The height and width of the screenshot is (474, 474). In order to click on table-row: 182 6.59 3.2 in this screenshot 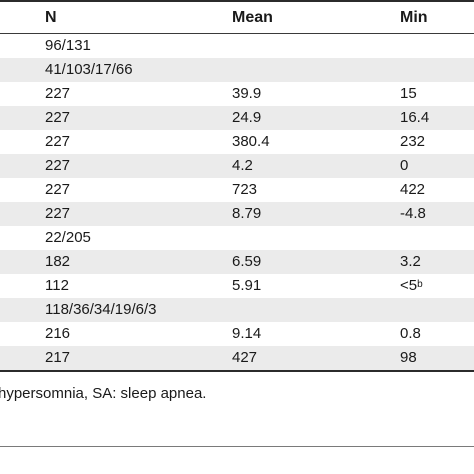, I will do `click(237, 262)`.